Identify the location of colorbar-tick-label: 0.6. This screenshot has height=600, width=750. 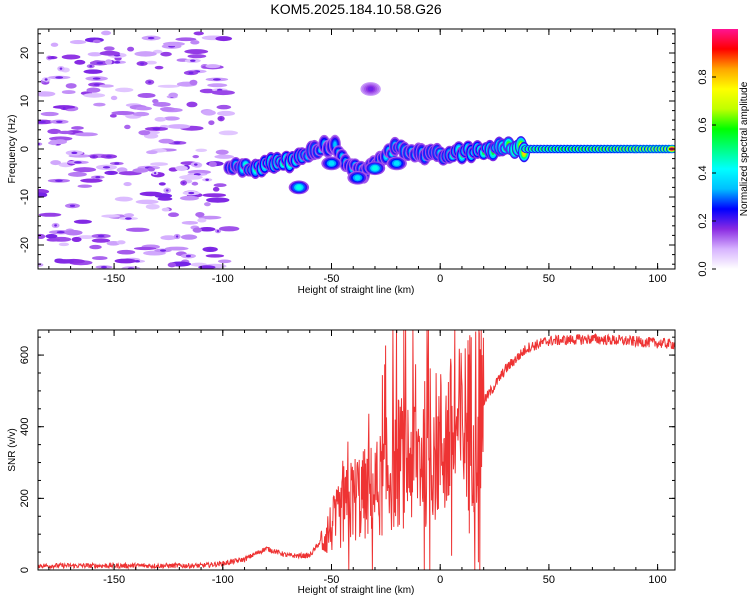
(703, 124).